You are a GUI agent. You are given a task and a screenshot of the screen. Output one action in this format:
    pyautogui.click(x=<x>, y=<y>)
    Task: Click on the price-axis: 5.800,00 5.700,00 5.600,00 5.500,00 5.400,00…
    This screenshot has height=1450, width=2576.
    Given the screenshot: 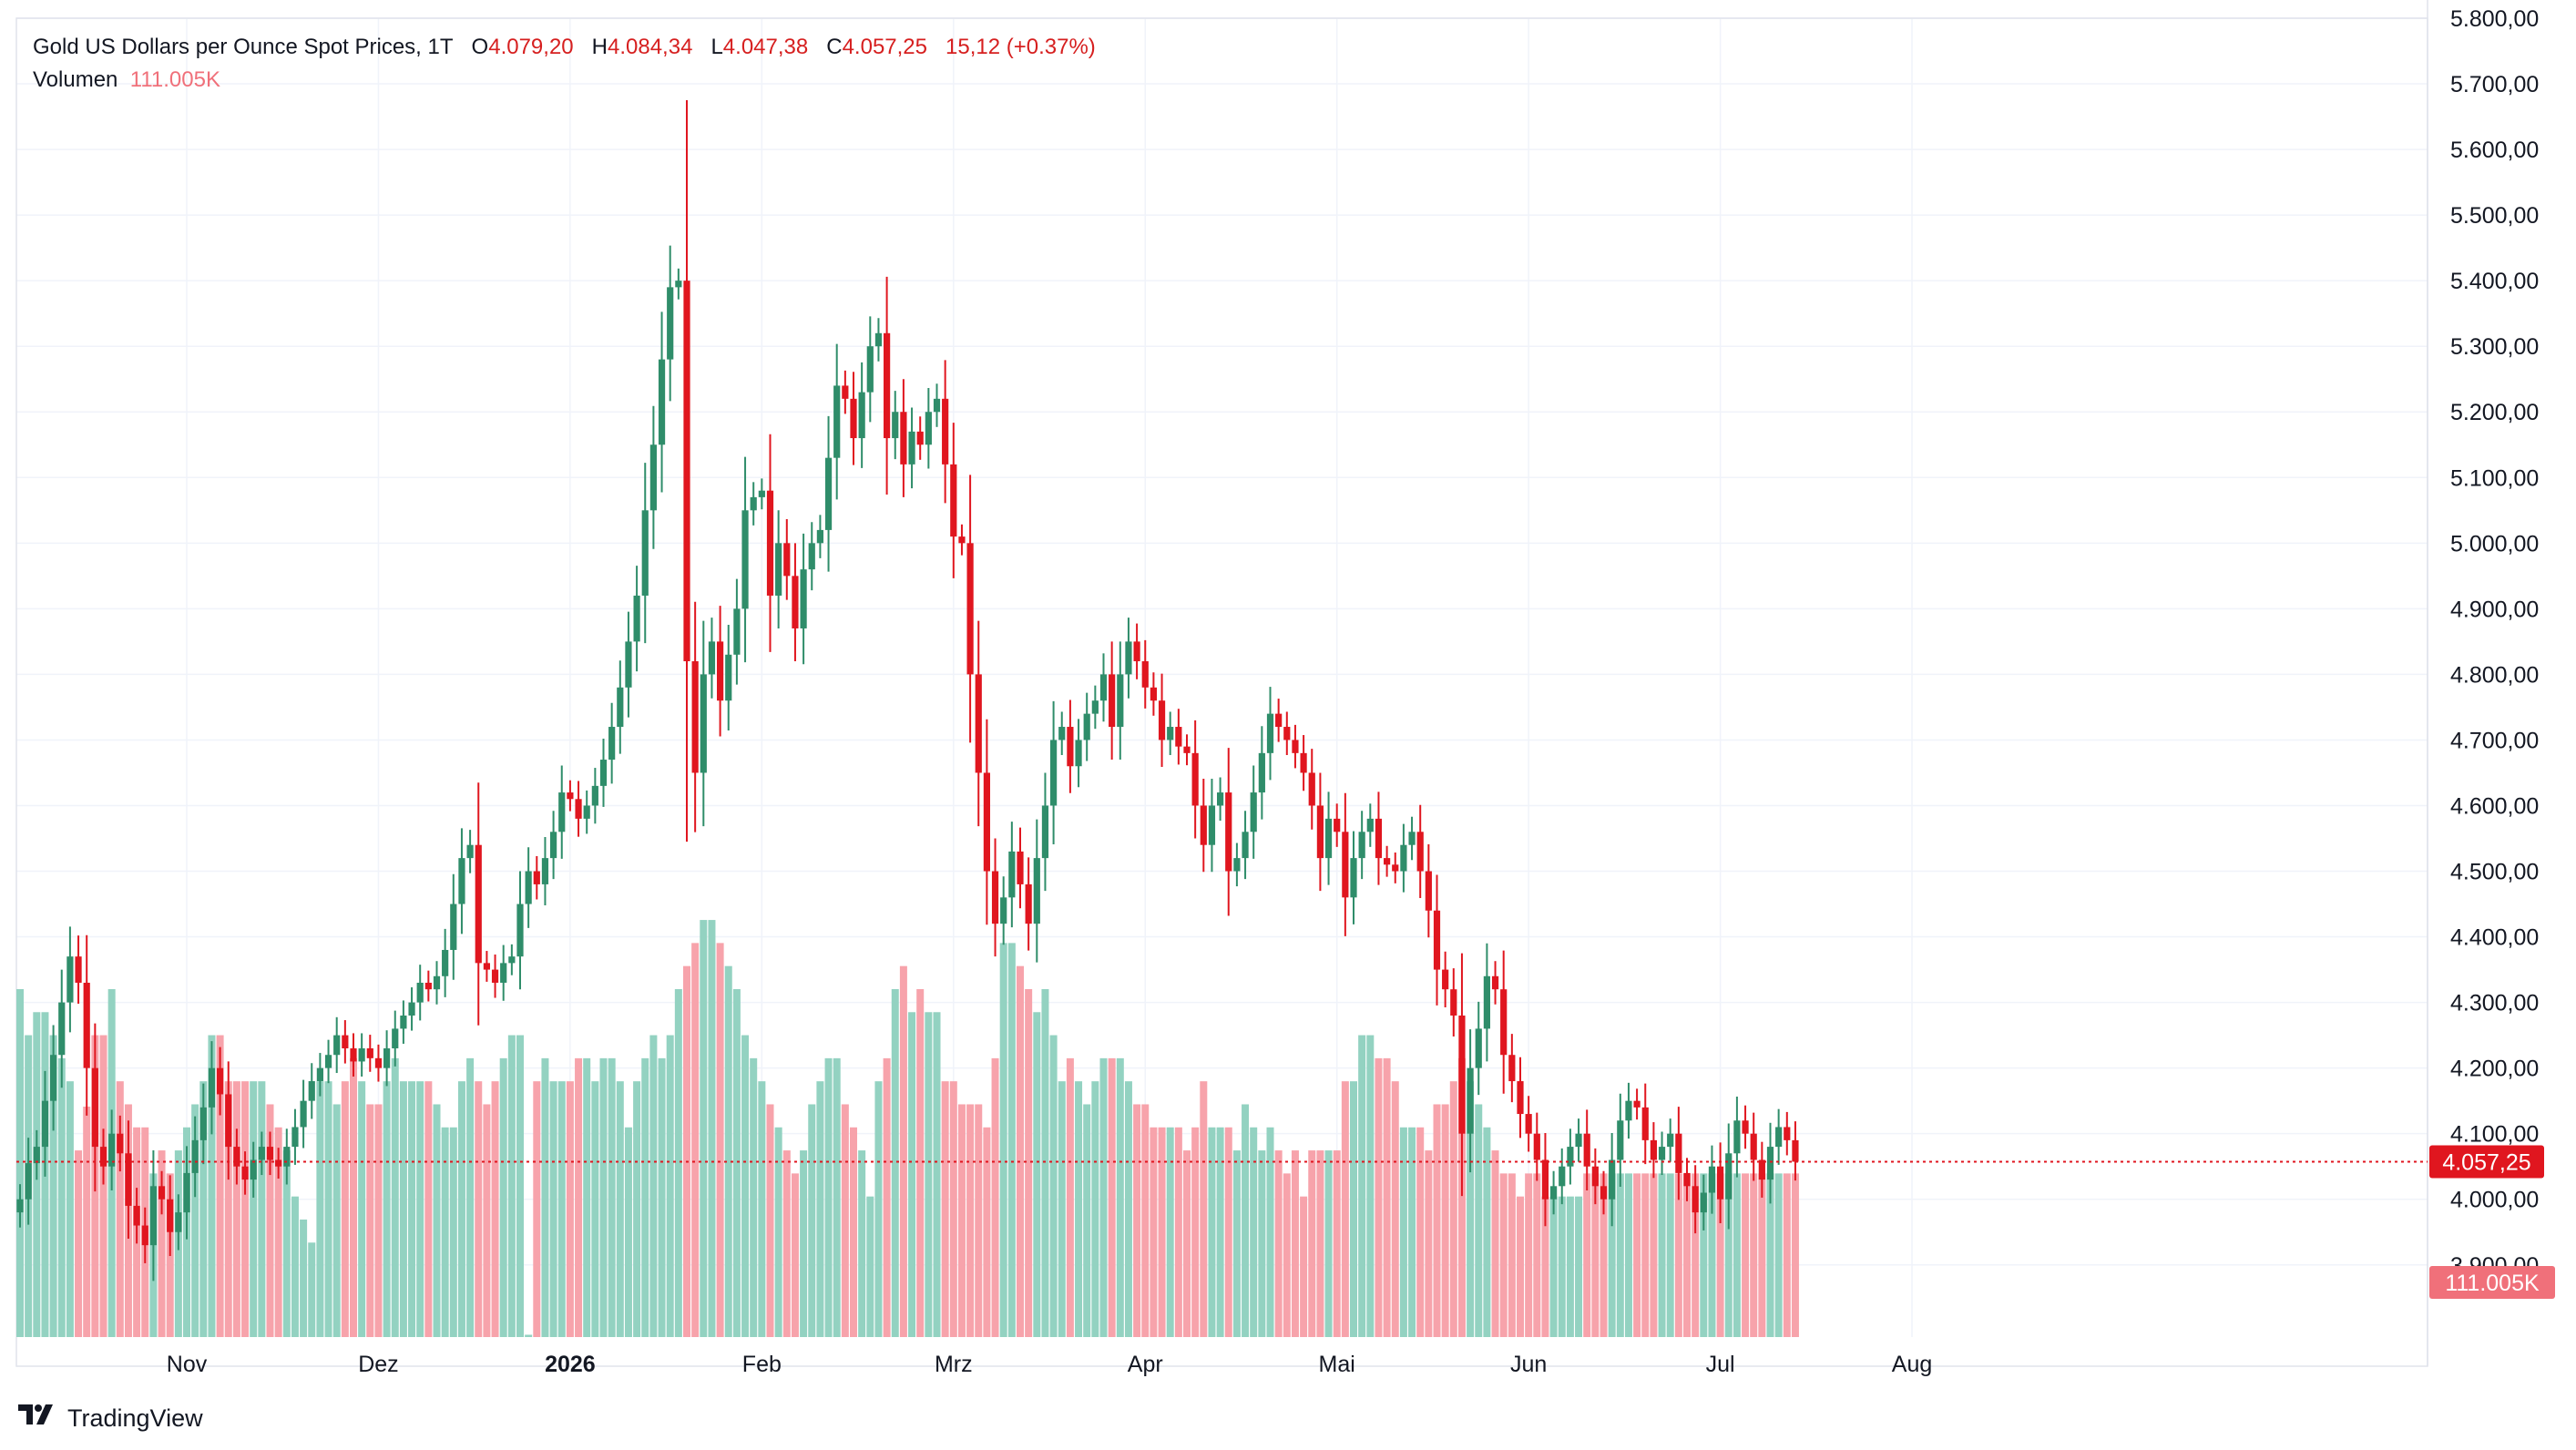 What is the action you would take?
    pyautogui.click(x=2494, y=642)
    